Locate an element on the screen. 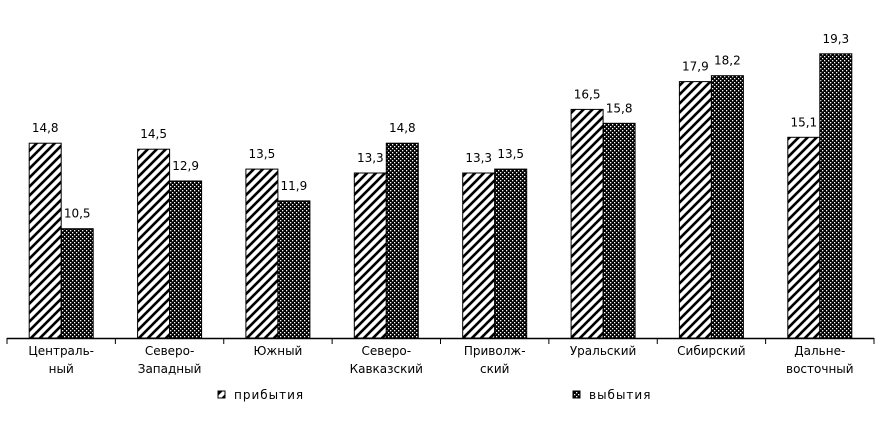 Image resolution: width=889 pixels, height=439 pixels. legend-label-departure: выбытия is located at coordinates (620, 395).